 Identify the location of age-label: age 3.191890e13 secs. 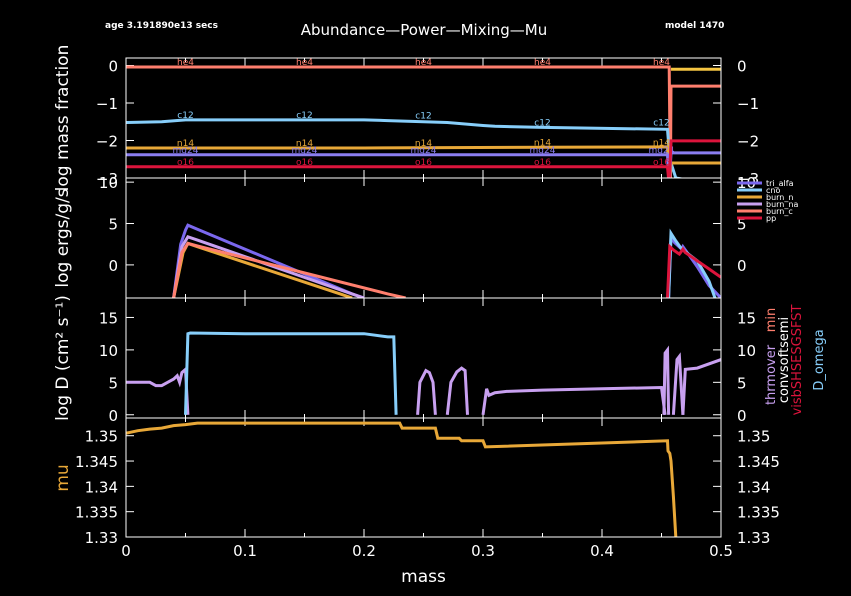
(161, 26).